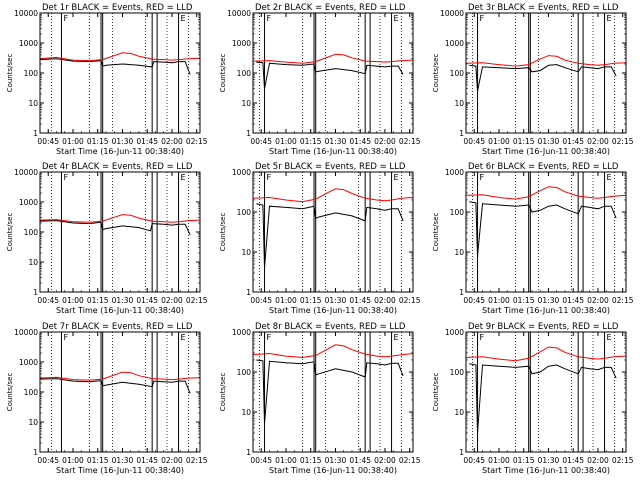 The height and width of the screenshot is (480, 640). What do you see at coordinates (543, 167) in the screenshot?
I see `plot-title: Det 6r BLACK = Events, RED = LLD` at bounding box center [543, 167].